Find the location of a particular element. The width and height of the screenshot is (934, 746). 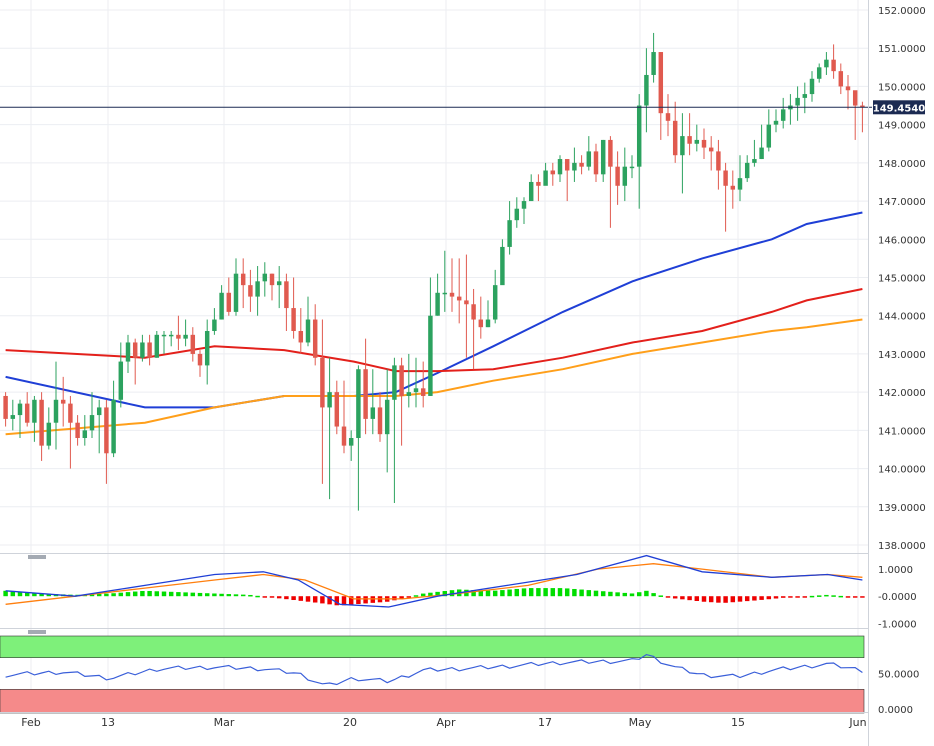

y-tick-label: 146.0000 is located at coordinates (902, 240).